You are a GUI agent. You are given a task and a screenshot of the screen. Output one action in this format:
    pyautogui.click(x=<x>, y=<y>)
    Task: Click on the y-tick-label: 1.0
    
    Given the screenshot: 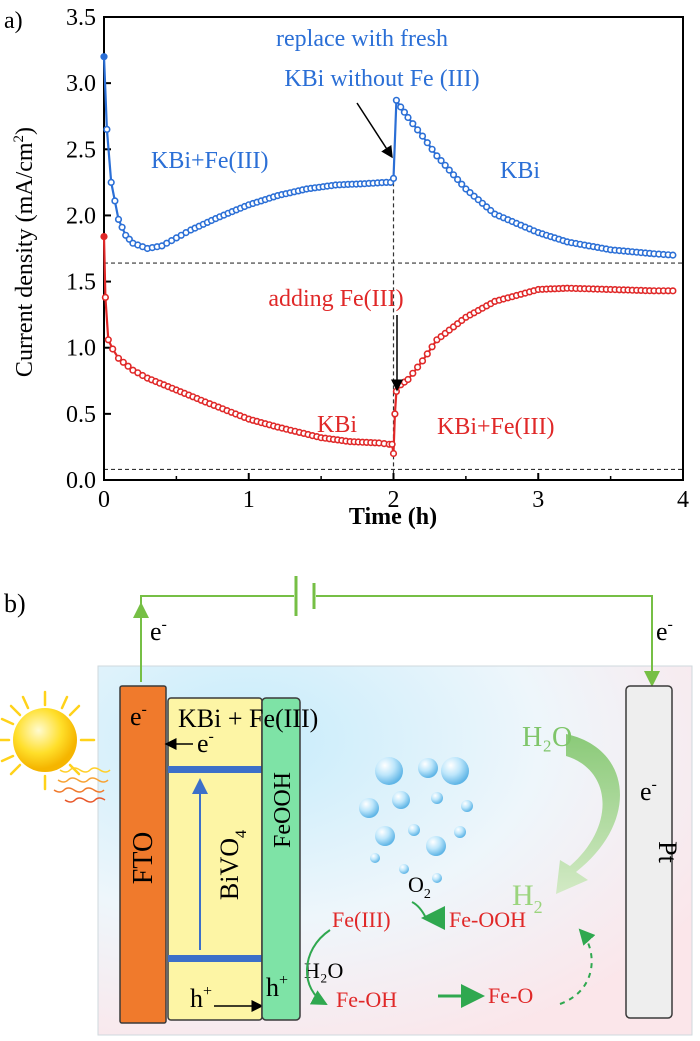 What is the action you would take?
    pyautogui.click(x=81, y=349)
    